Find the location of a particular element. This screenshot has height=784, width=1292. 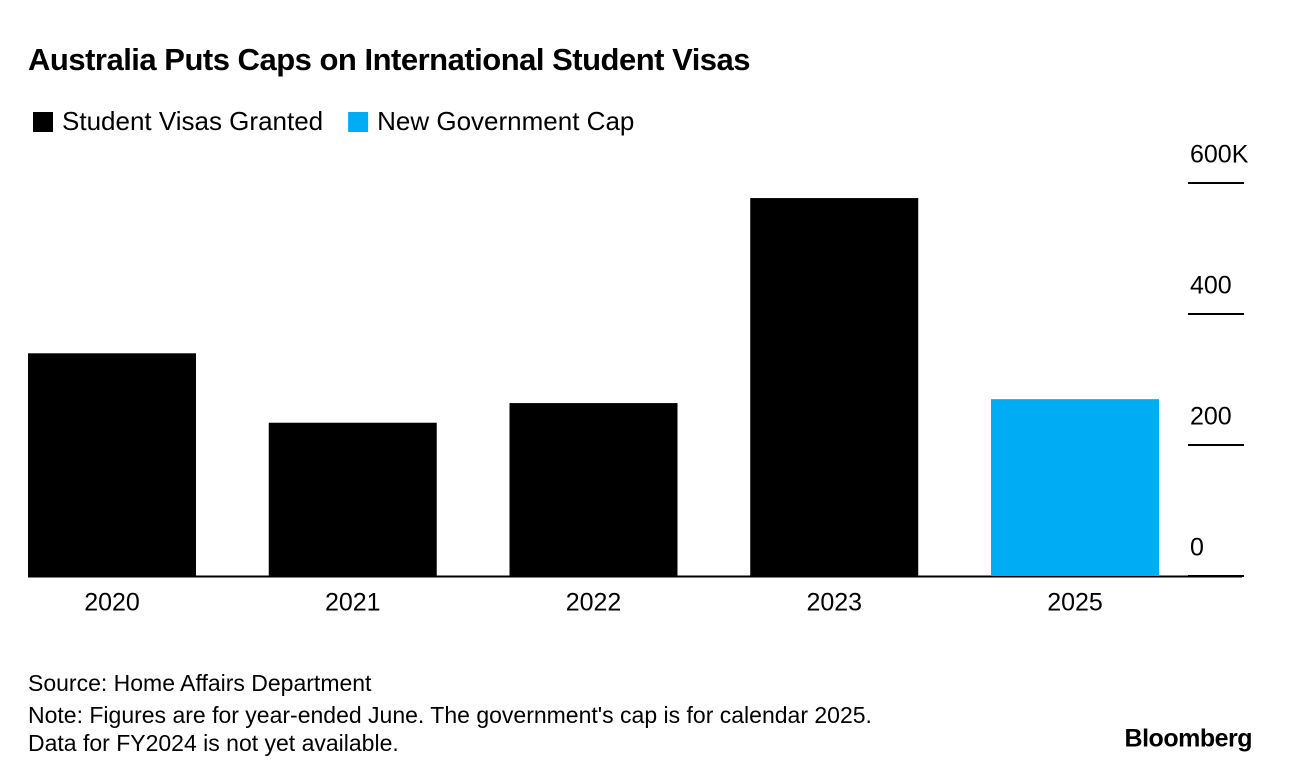

x-tick-label: 2023 is located at coordinates (834, 603).